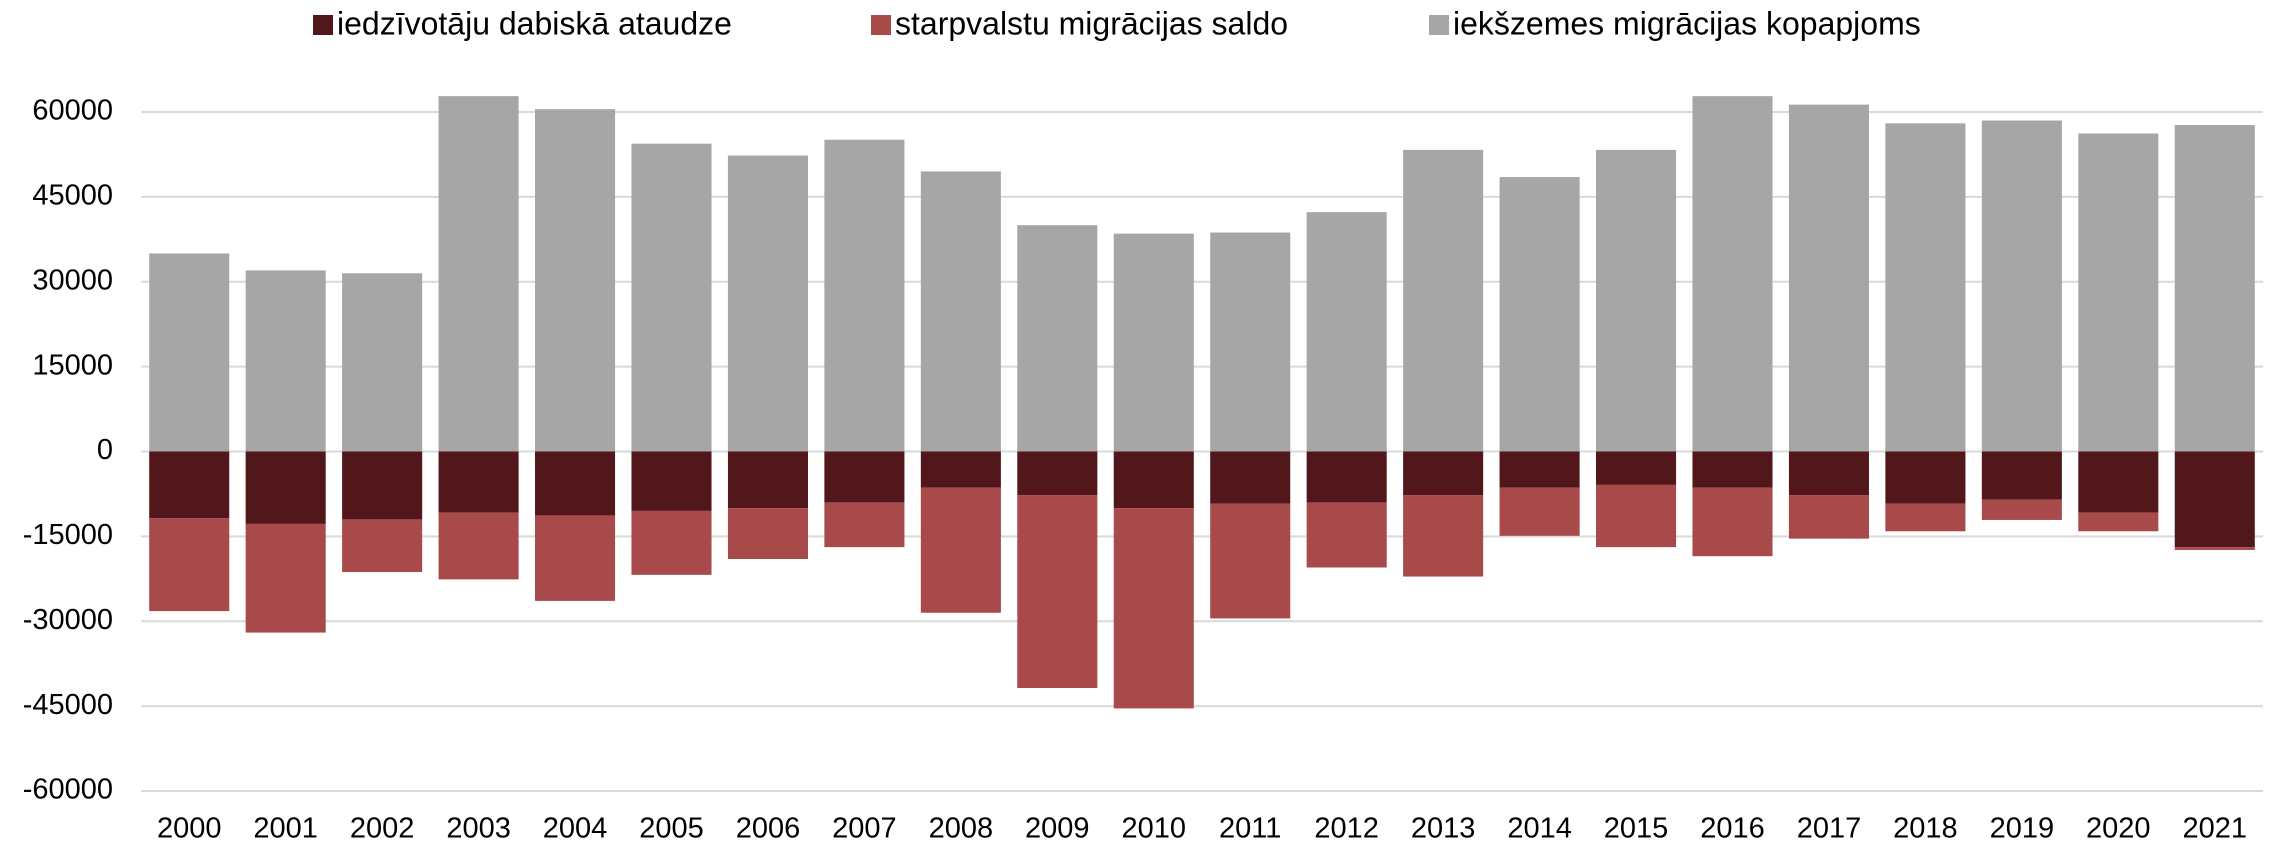  I want to click on legend-label: iedzīvotāju dabiskā ataudze, so click(534, 23).